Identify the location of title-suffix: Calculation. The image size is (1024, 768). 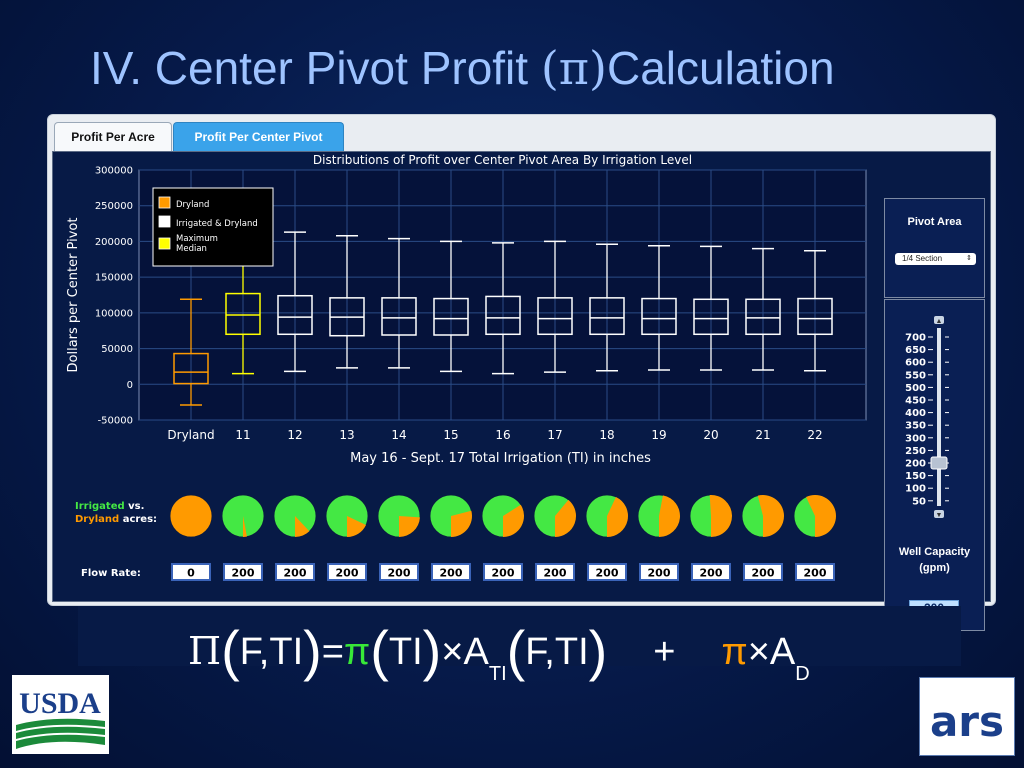
(720, 68).